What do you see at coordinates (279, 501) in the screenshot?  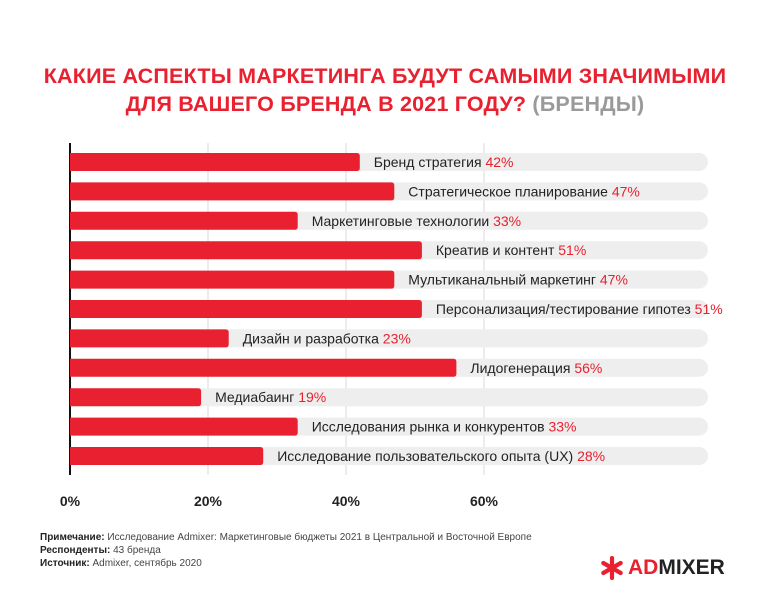 I see `x-axis-ticks: 0% 20% 40% 60%` at bounding box center [279, 501].